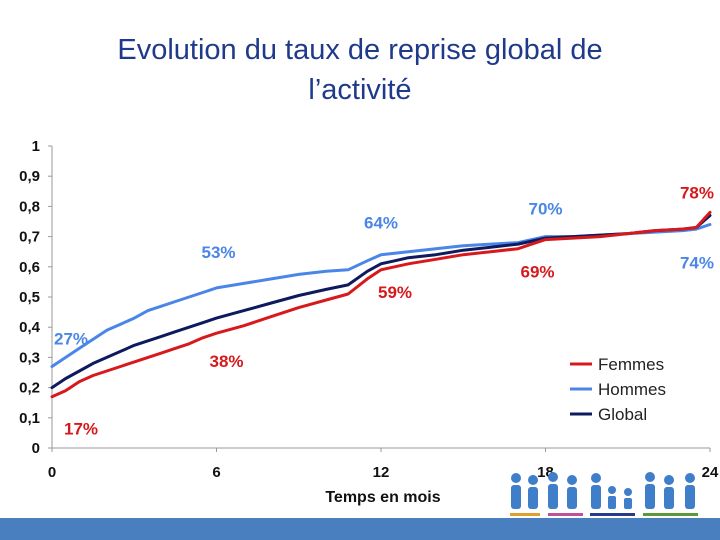  What do you see at coordinates (381, 223) in the screenshot?
I see `data-label-hommes: 64%` at bounding box center [381, 223].